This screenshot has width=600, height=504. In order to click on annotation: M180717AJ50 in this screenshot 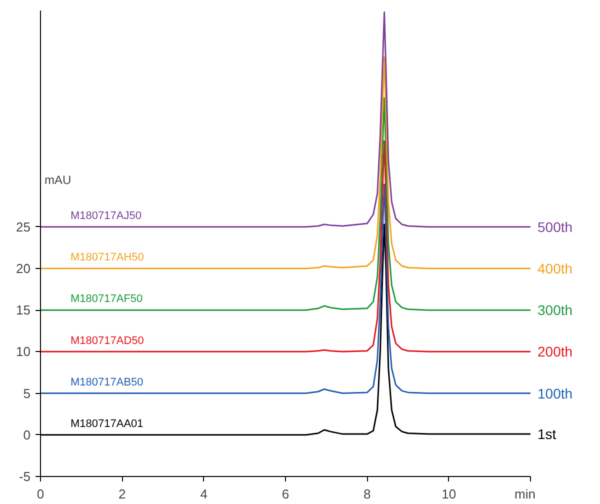, I will do `click(106, 216)`.